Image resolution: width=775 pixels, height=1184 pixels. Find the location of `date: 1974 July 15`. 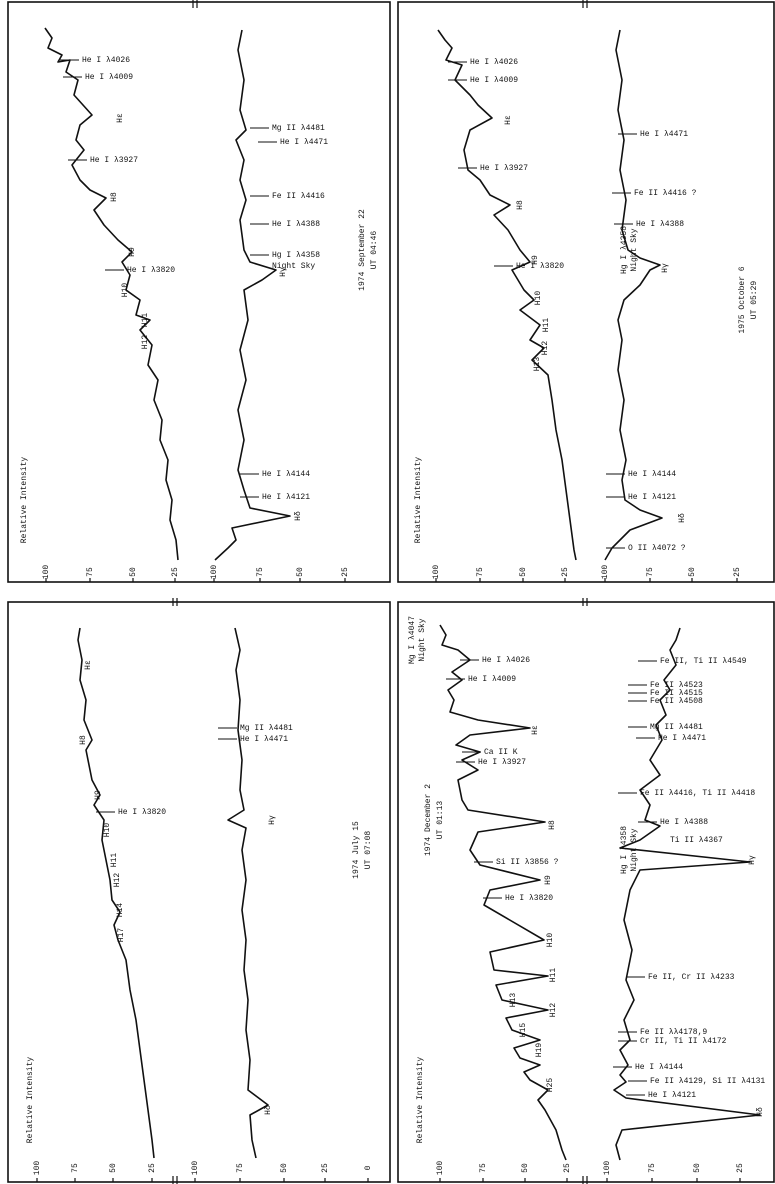

date: 1974 July 15 is located at coordinates (356, 850).